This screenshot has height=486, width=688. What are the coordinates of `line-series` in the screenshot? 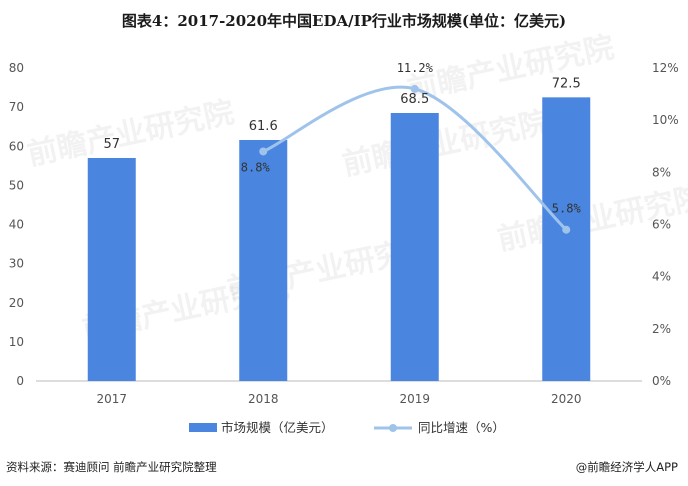 It's located at (415, 159).